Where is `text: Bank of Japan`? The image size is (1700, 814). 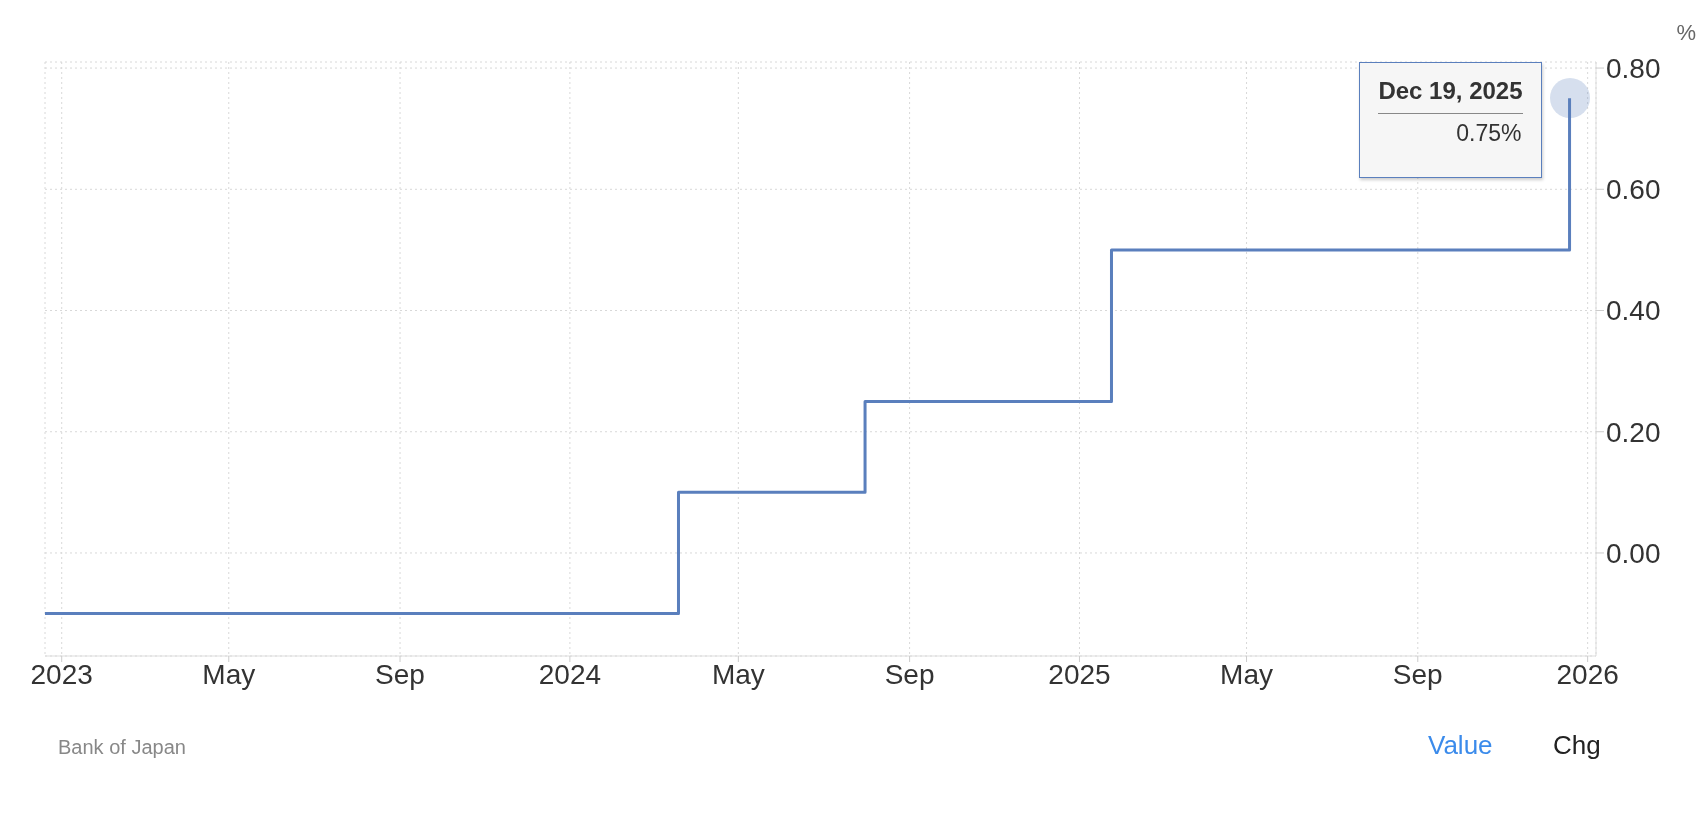 text: Bank of Japan is located at coordinates (122, 747).